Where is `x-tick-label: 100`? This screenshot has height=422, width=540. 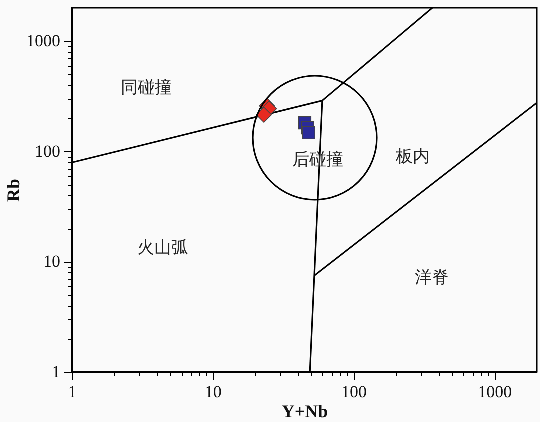
x-tick-label: 100 is located at coordinates (354, 392).